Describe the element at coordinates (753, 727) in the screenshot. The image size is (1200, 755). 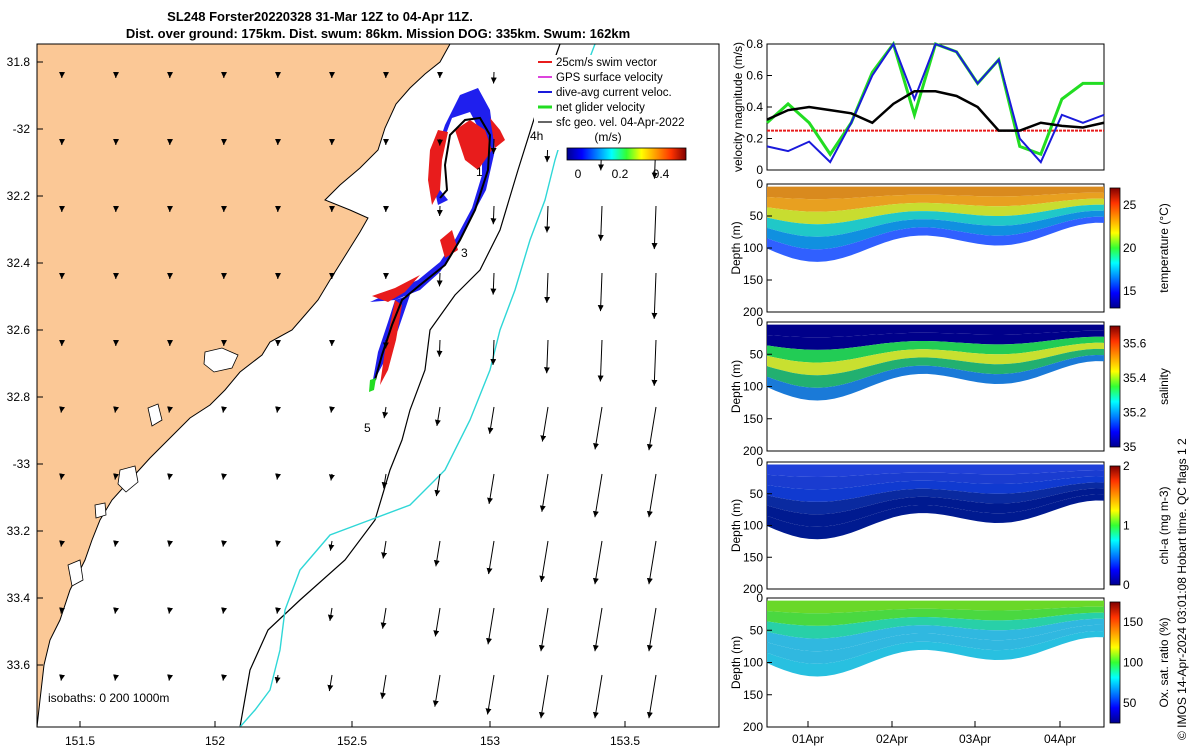
I see `section-ytick-label: 200` at that location.